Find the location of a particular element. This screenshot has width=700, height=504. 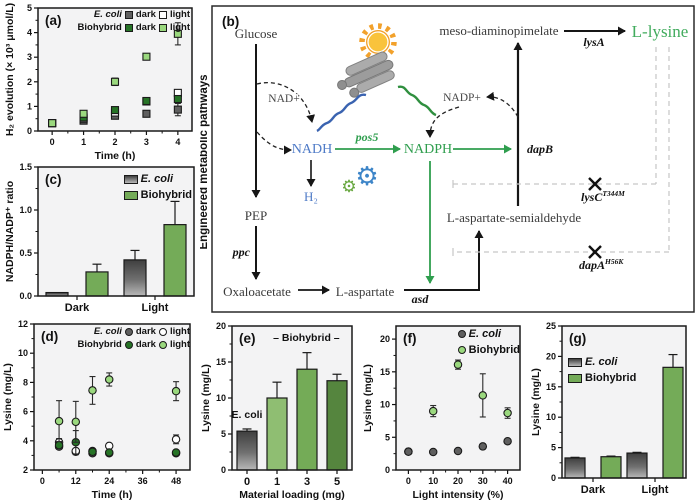

marker-ecoli-light is located at coordinates (176, 439).